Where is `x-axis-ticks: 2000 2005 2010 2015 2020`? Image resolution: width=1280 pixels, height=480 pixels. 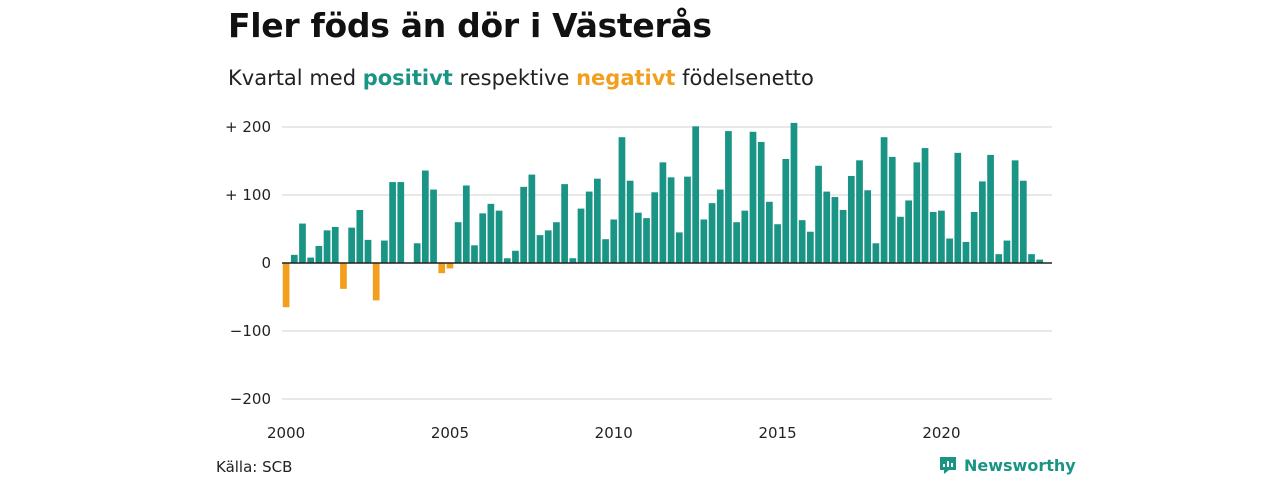 x-axis-ticks: 2000 2005 2010 2015 2020 is located at coordinates (614, 433).